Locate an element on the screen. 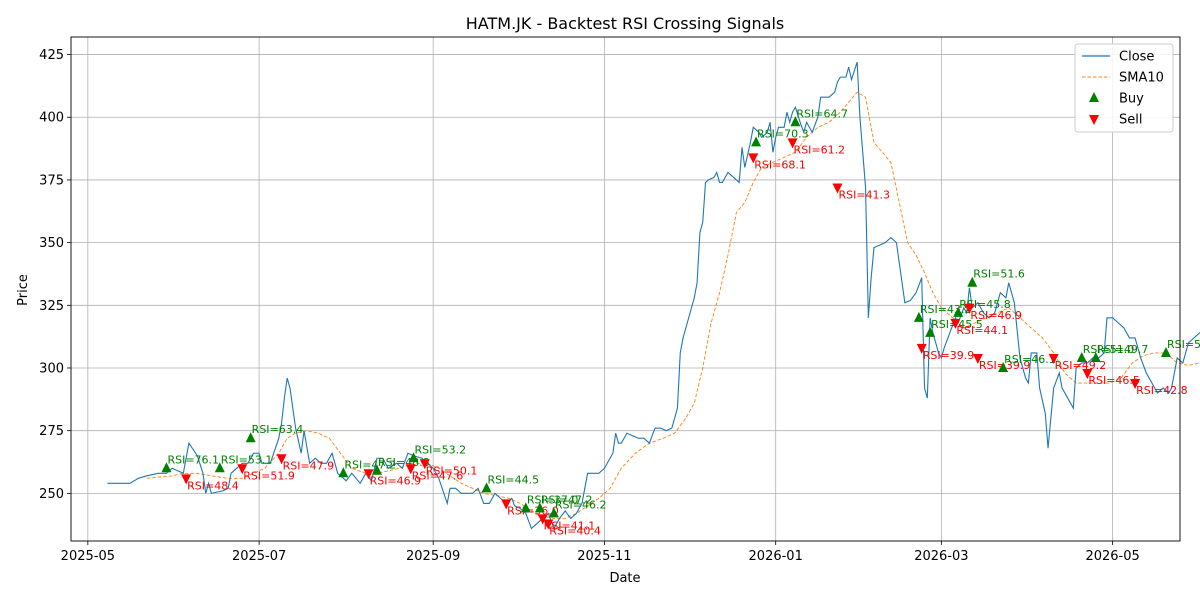  x-tick-label: 2025-11 is located at coordinates (604, 556).